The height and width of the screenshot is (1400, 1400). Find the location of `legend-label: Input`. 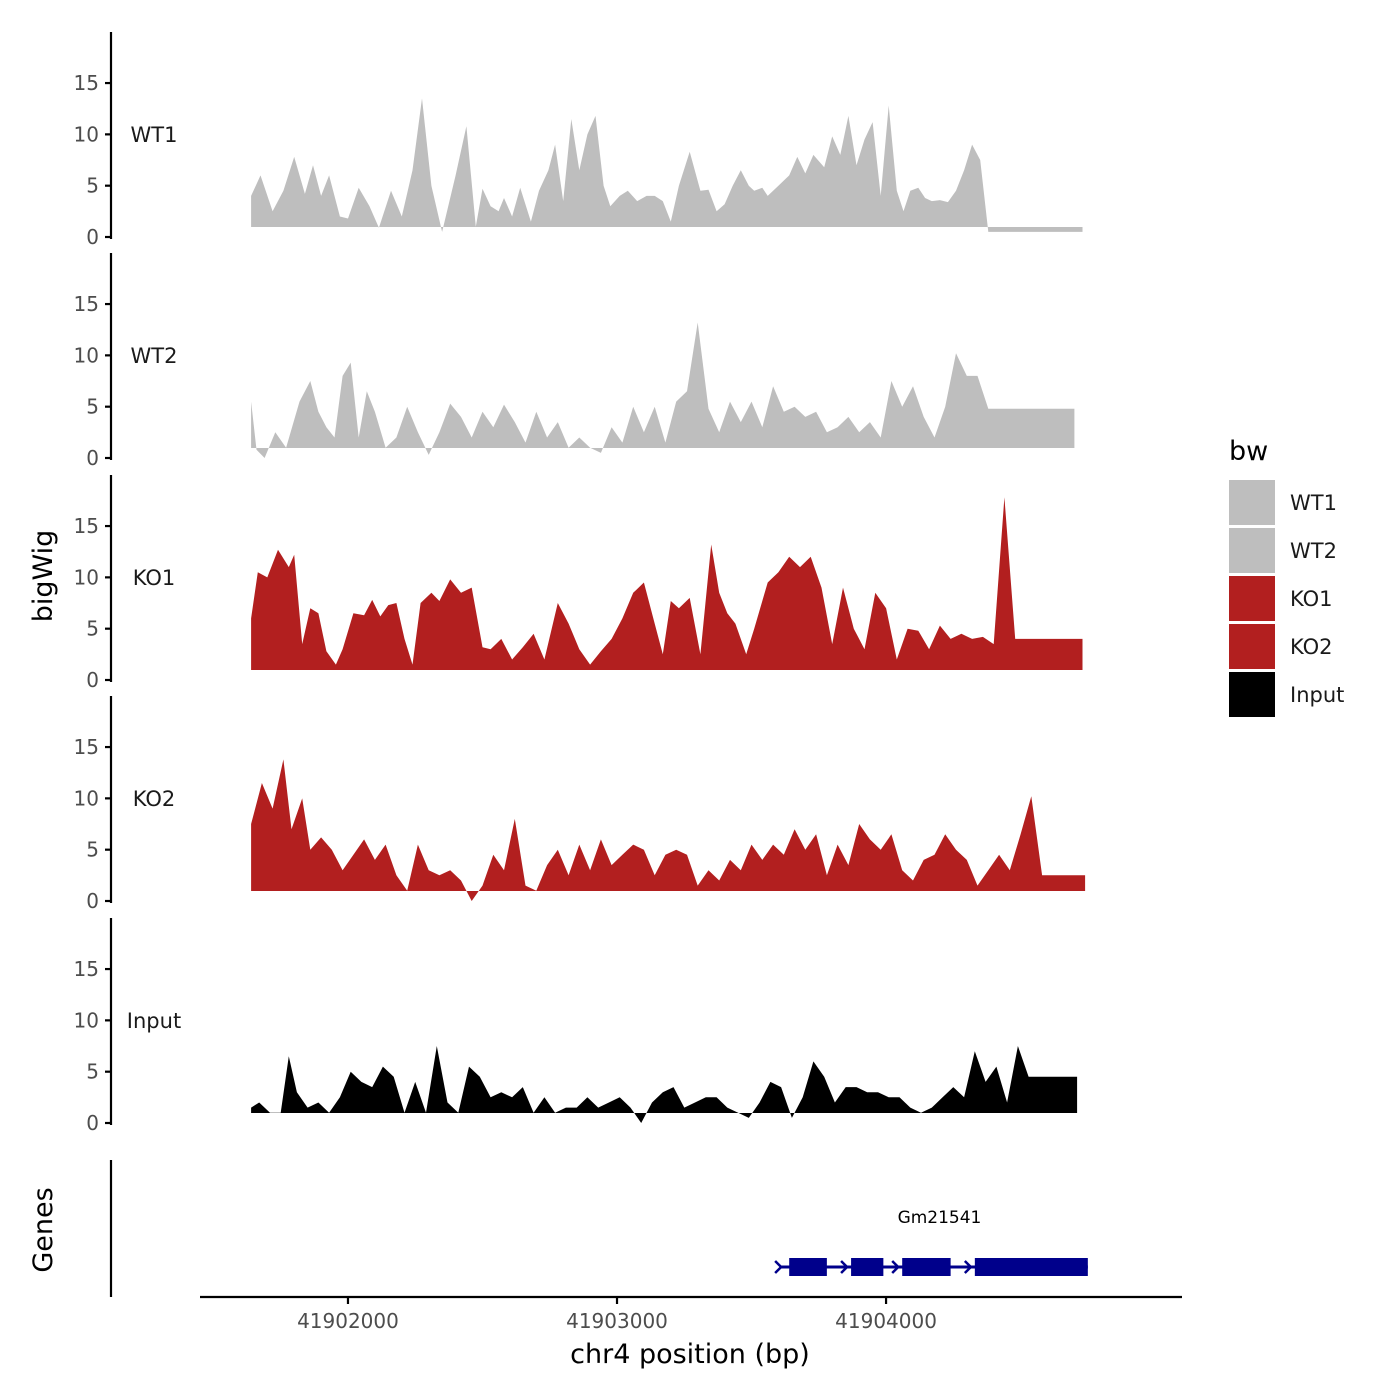

legend-label: Input is located at coordinates (1317, 695).